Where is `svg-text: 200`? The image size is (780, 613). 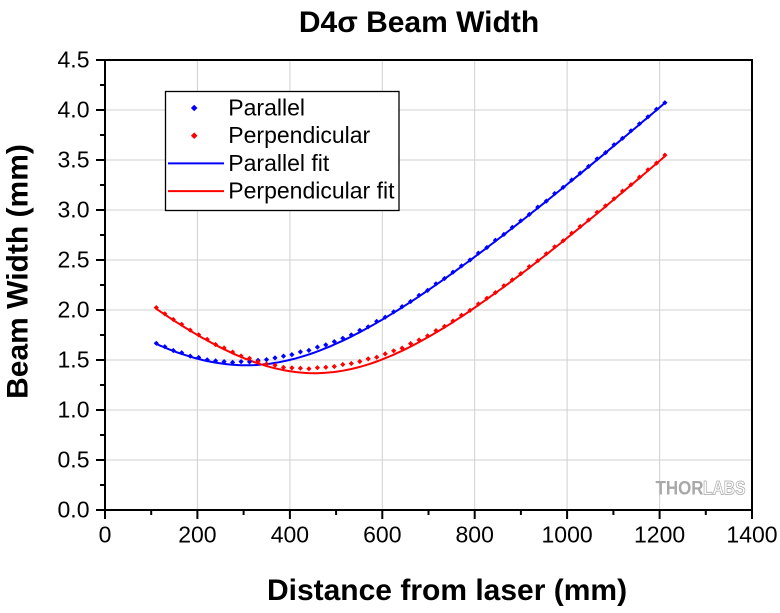 svg-text: 200 is located at coordinates (197, 535).